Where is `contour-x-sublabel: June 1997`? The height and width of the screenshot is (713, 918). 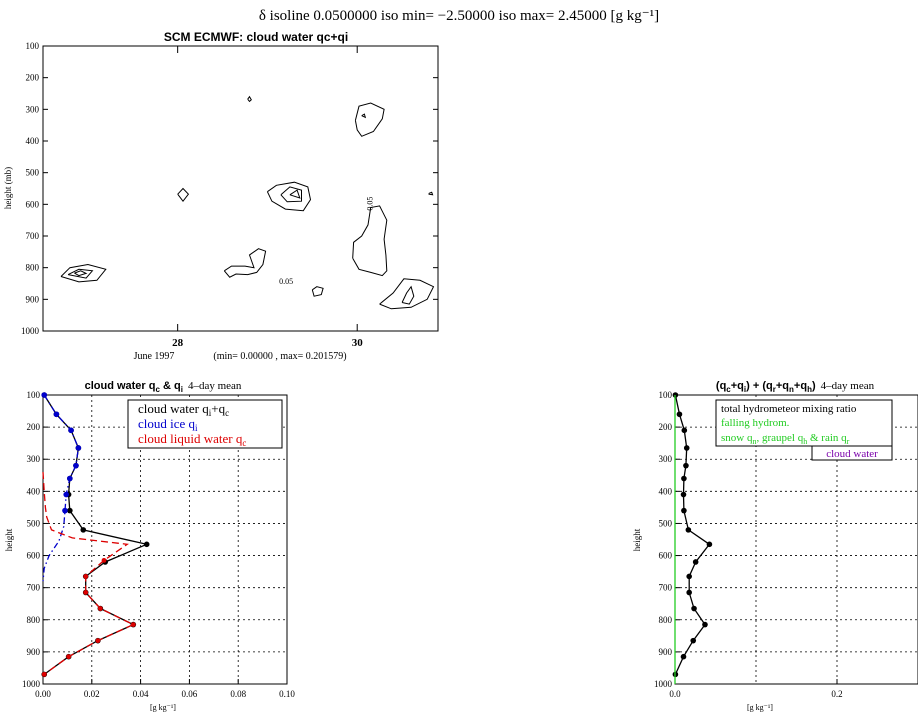 contour-x-sublabel: June 1997 is located at coordinates (154, 356).